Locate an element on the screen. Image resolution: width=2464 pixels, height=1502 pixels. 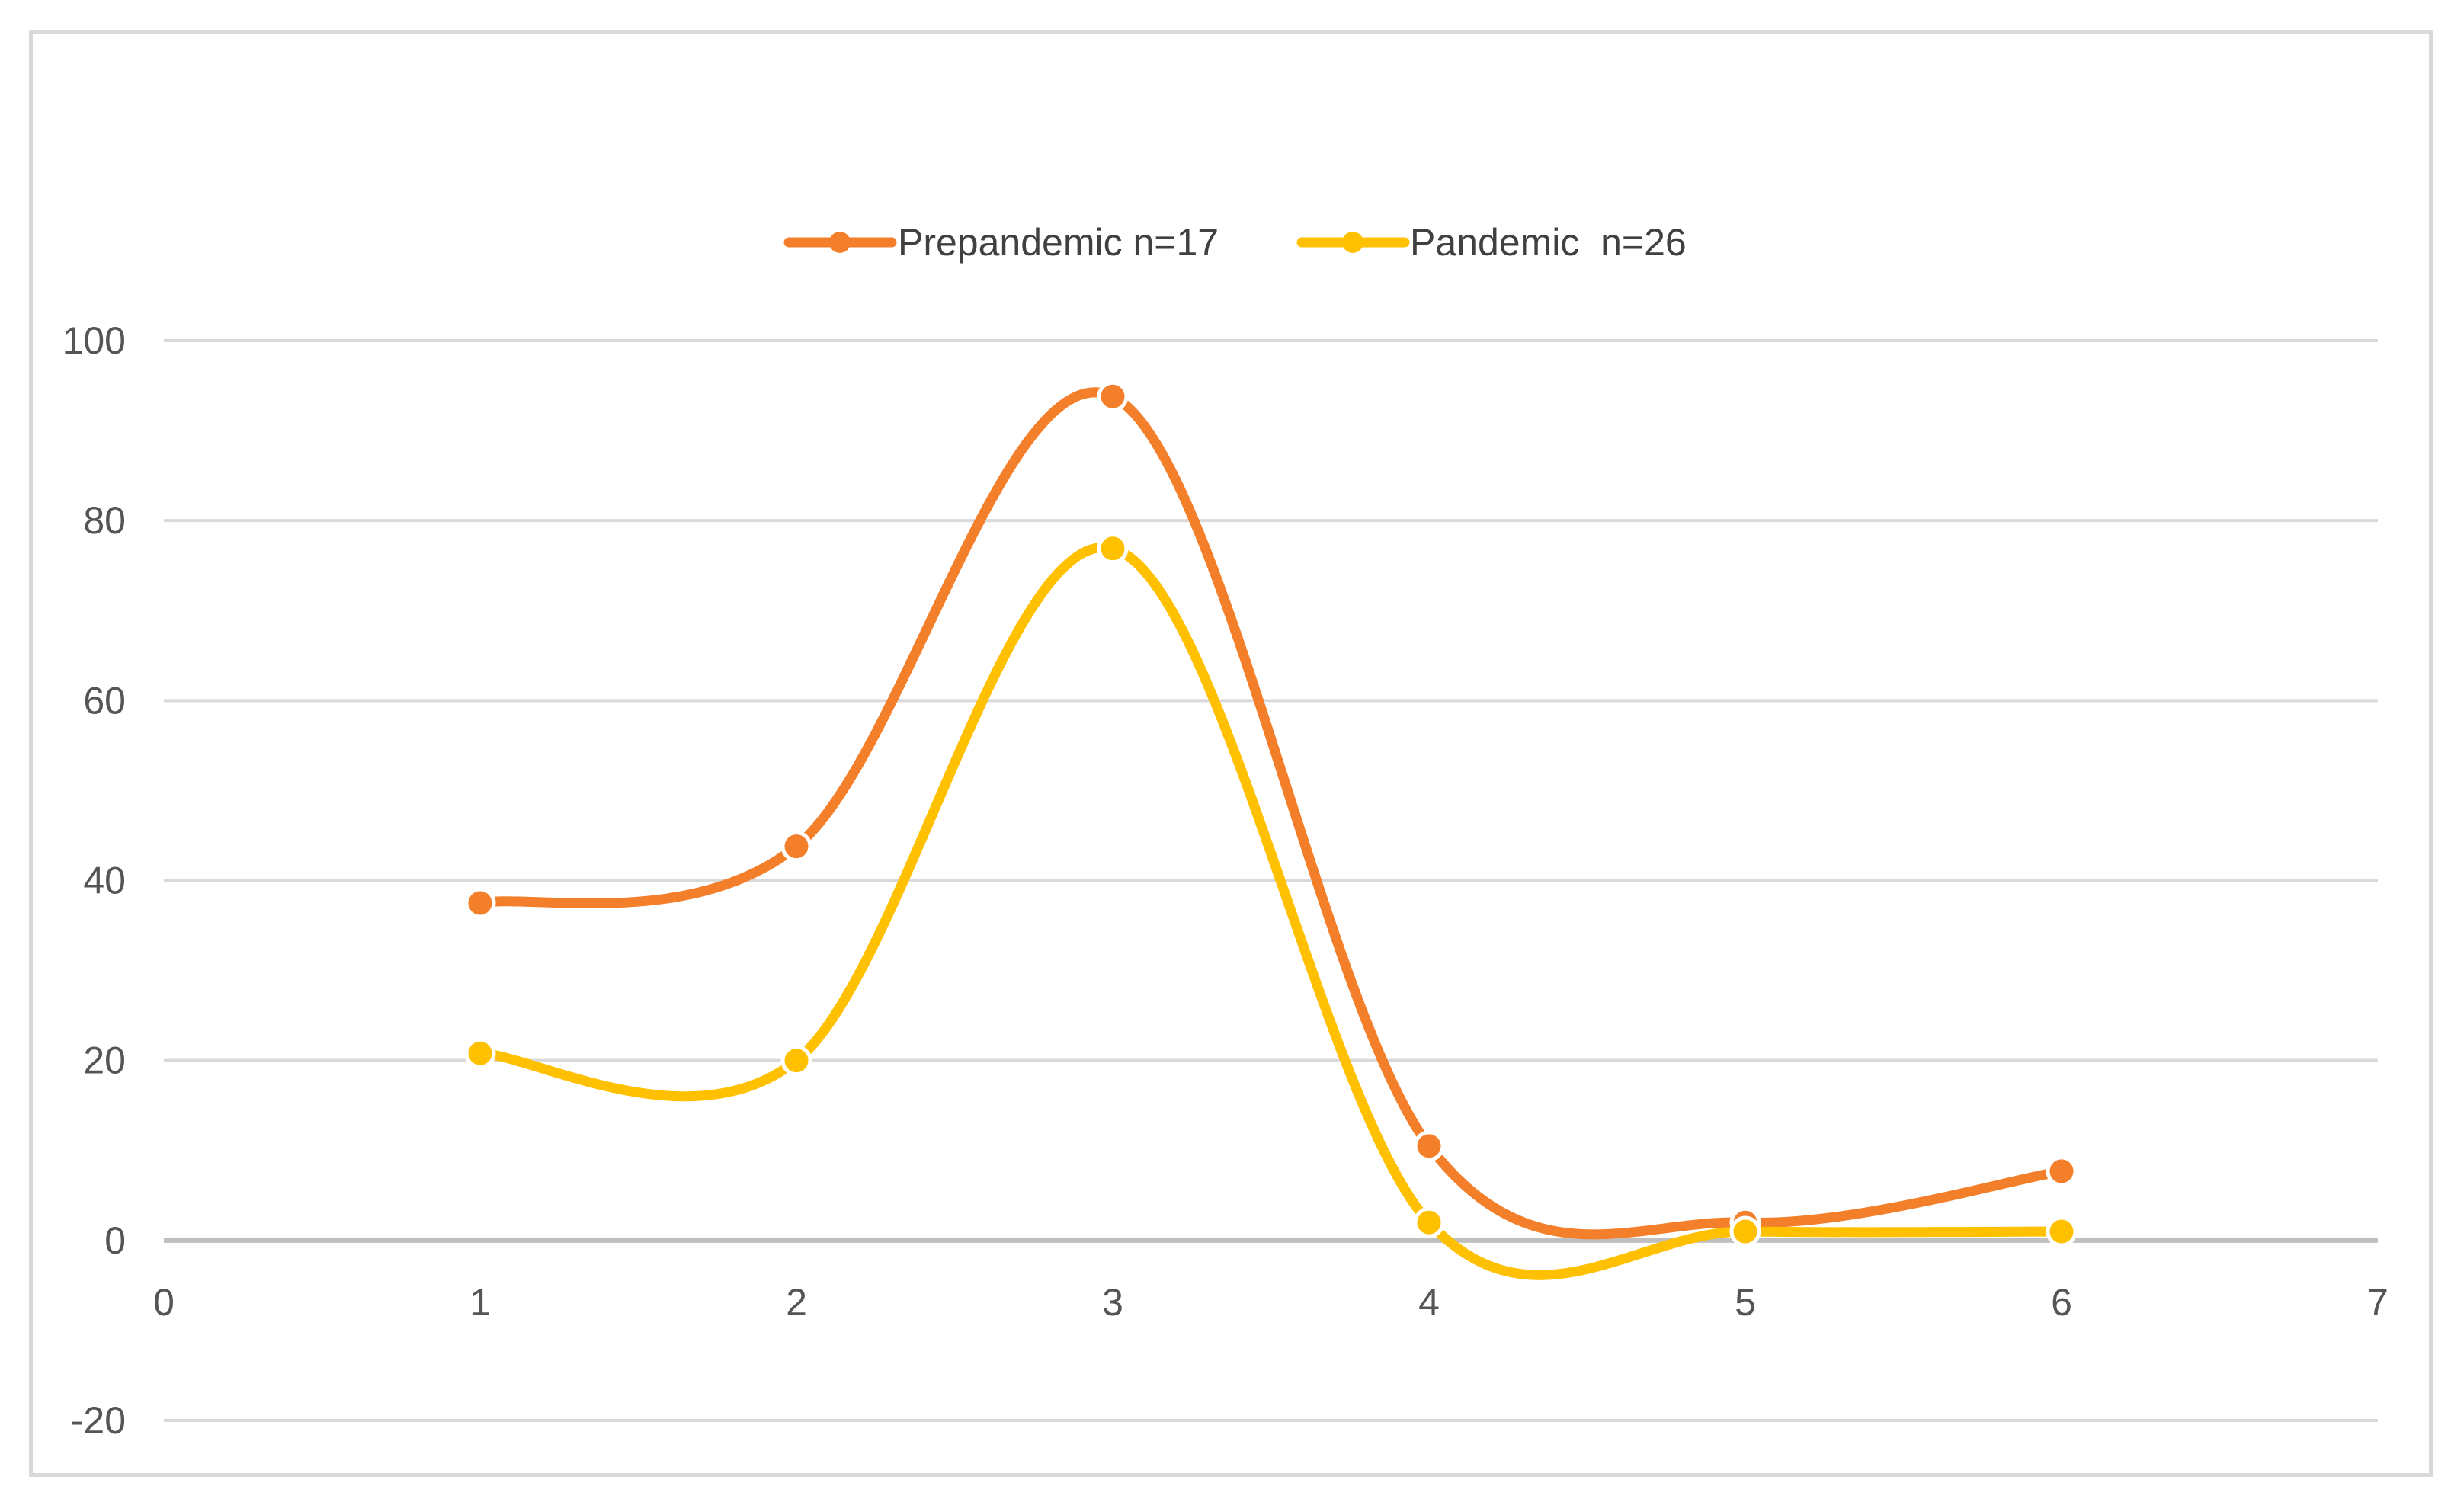
legend-entry: Pandemic n=26 is located at coordinates (1491, 242).